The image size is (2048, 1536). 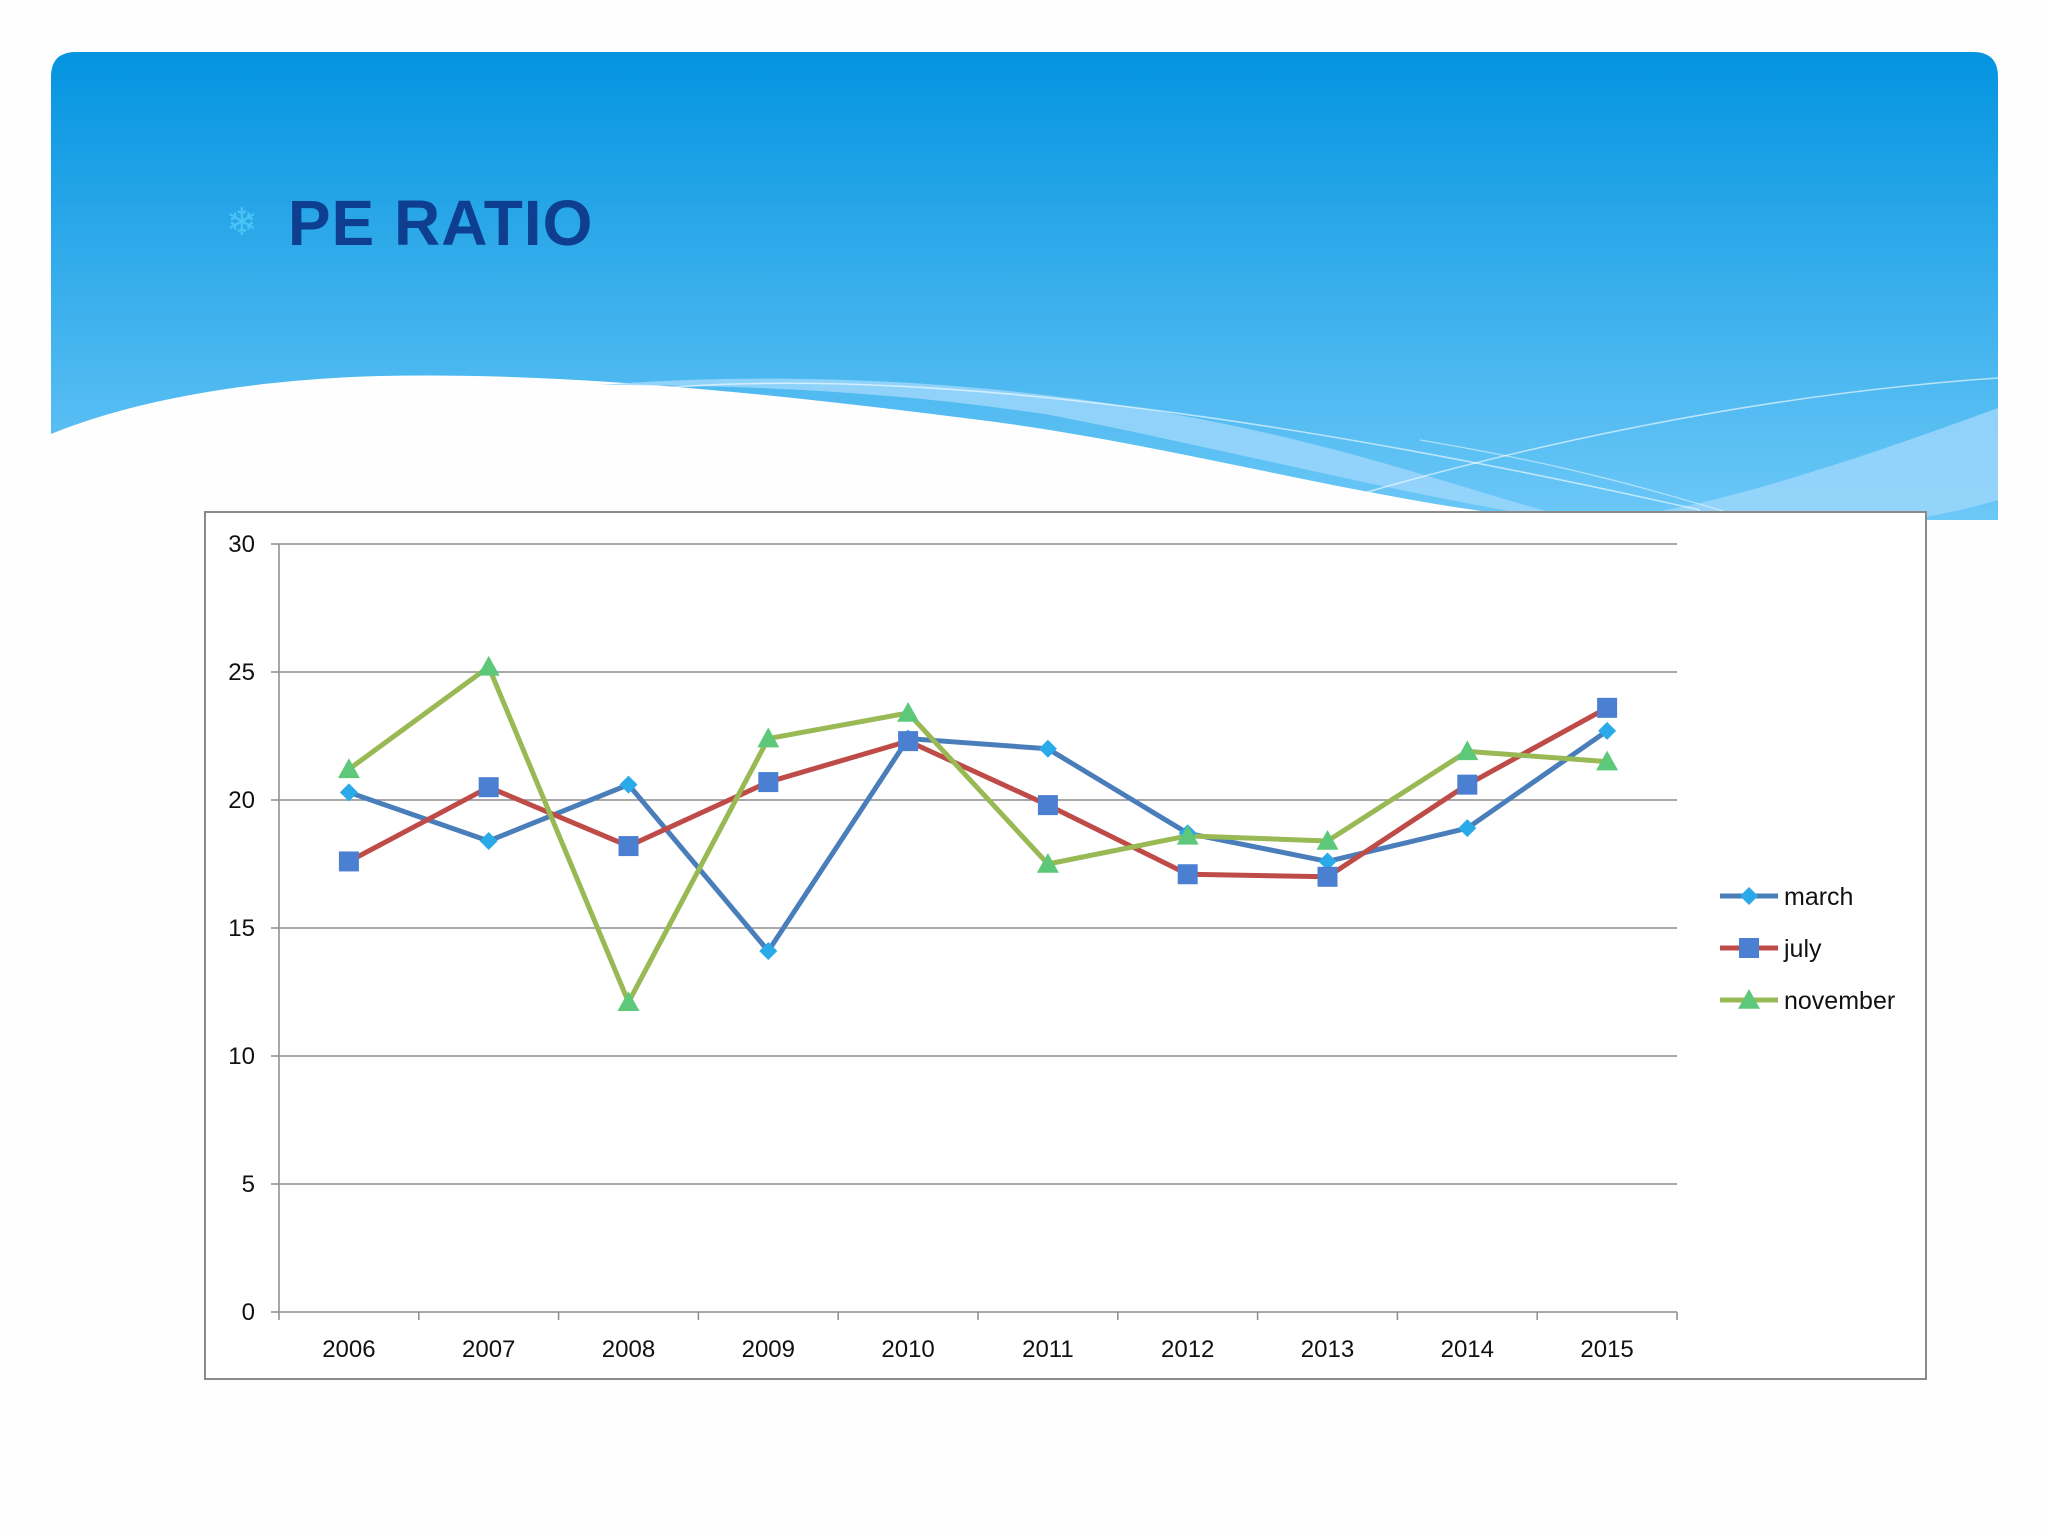 I want to click on legend-label-march: march, so click(x=1818, y=897).